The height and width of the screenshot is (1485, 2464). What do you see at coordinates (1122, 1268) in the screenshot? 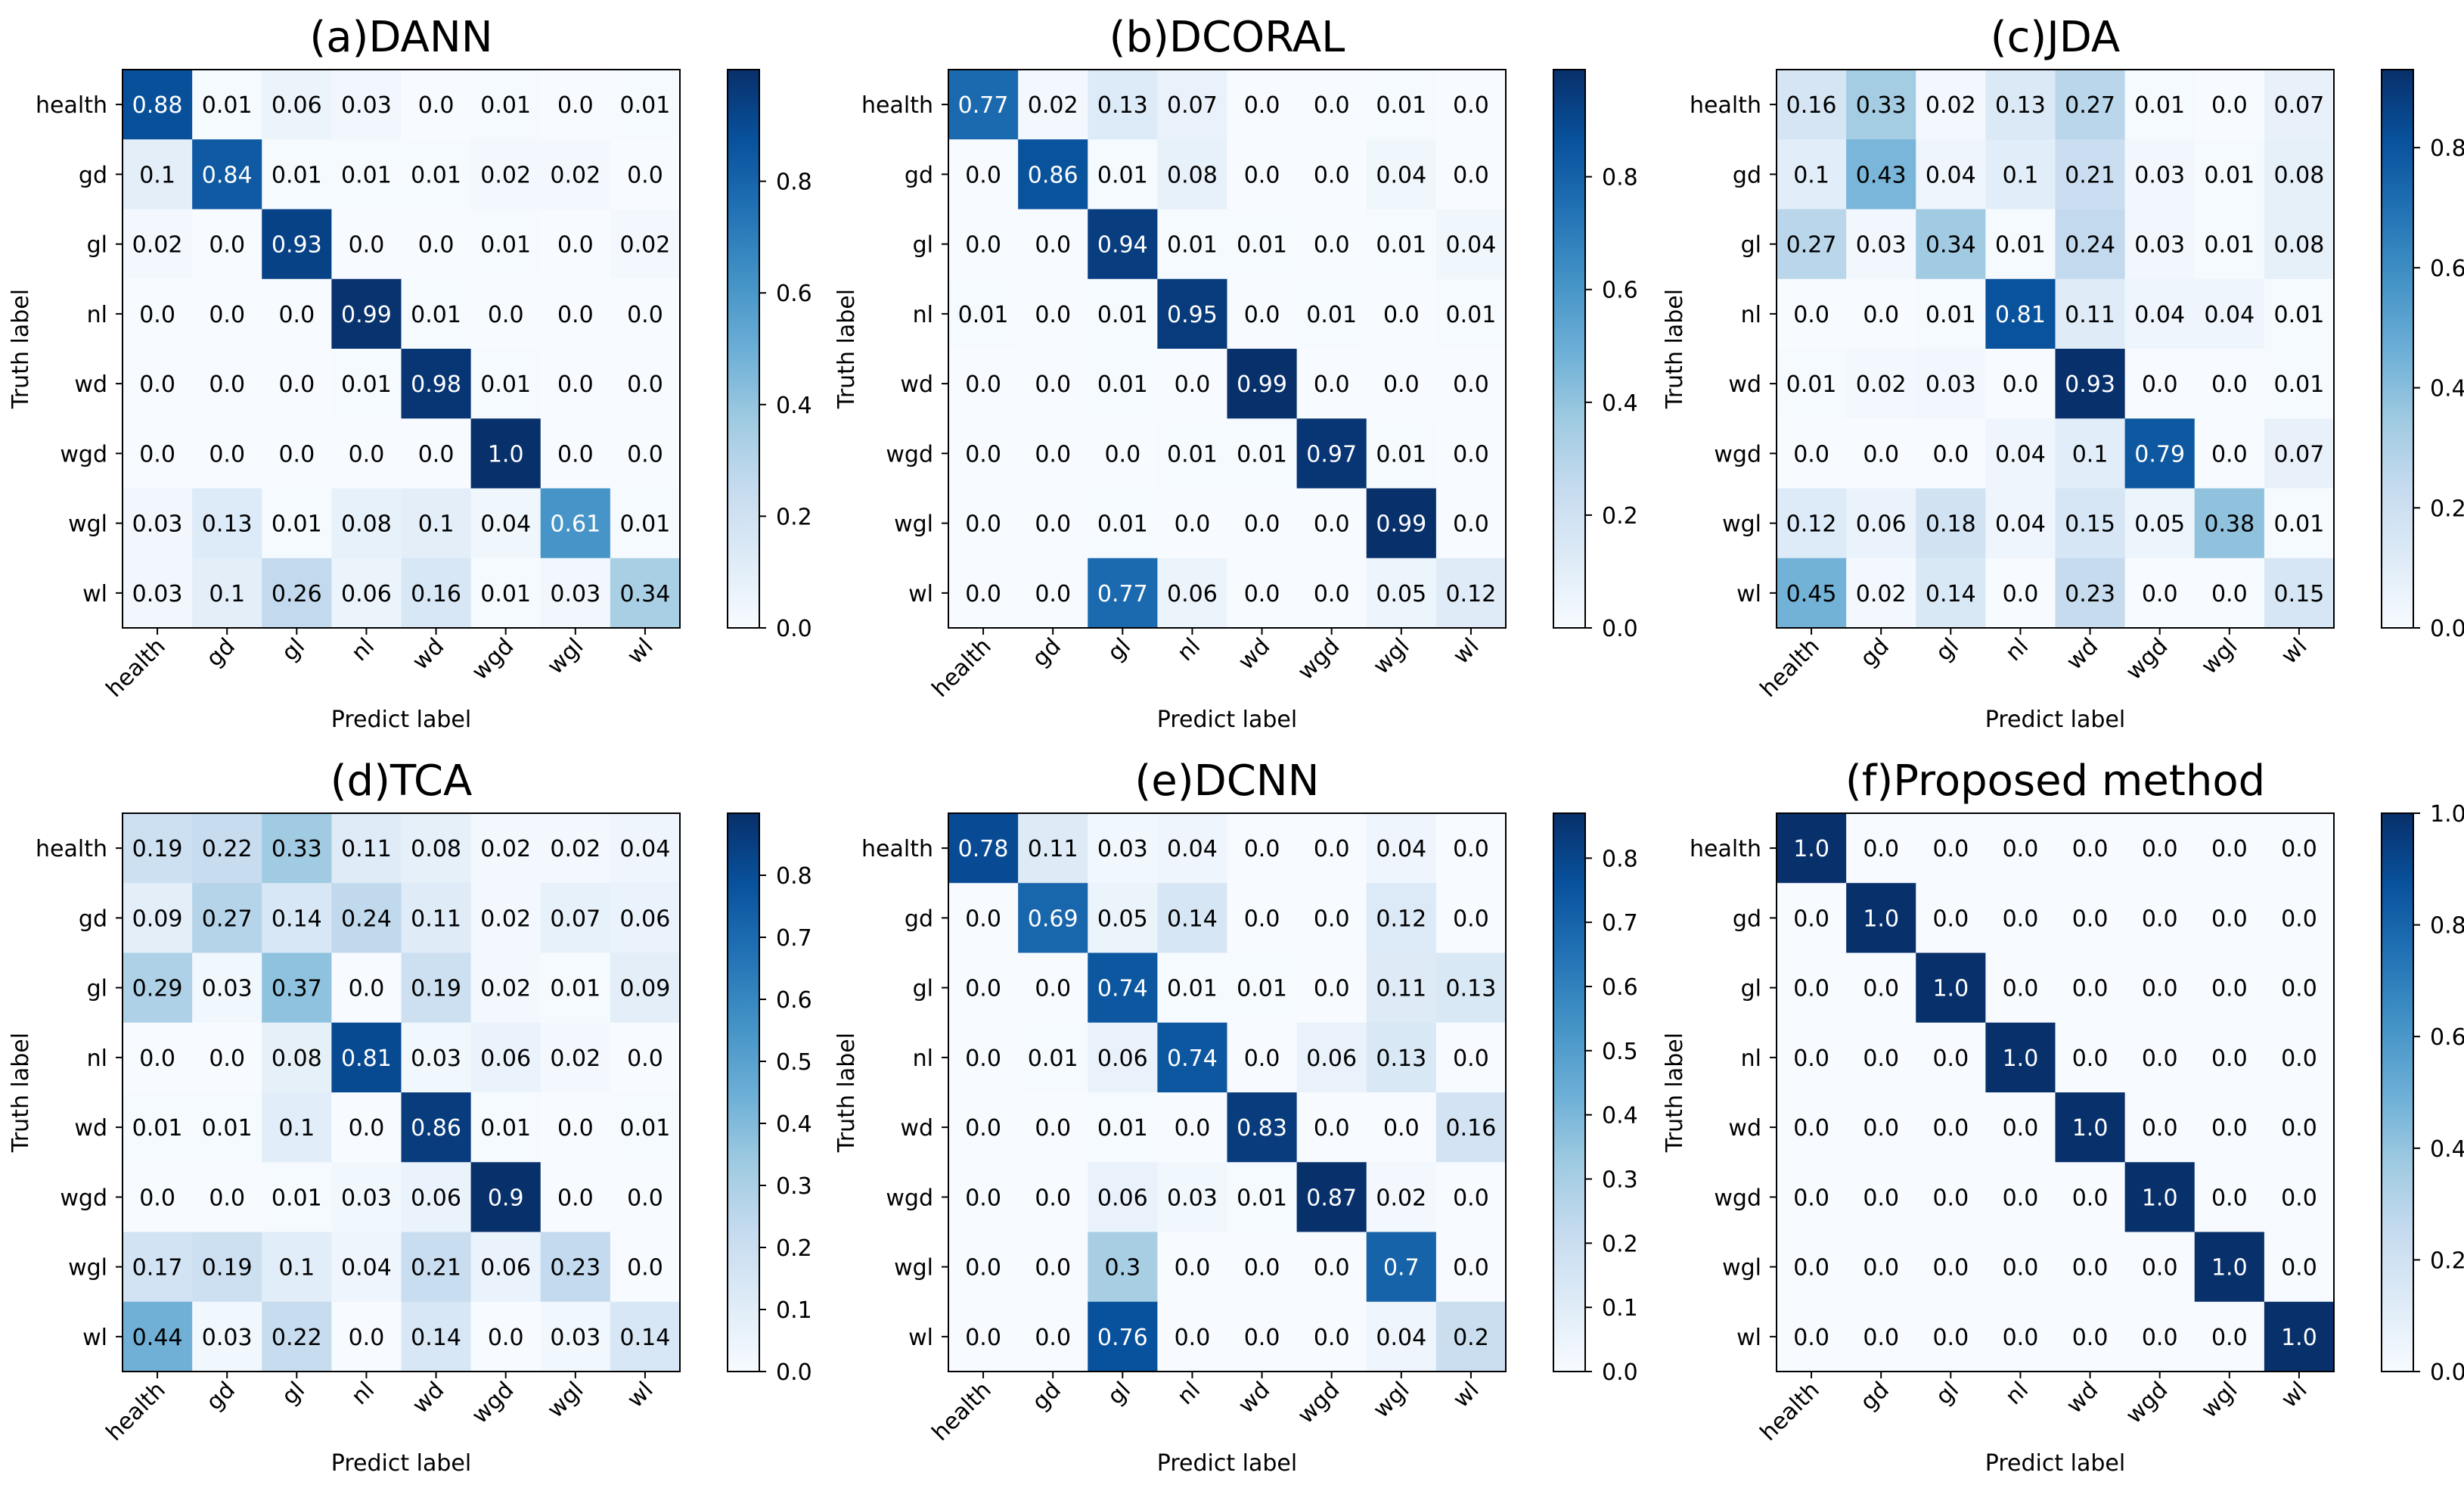
I see `cell-value: 0.3` at bounding box center [1122, 1268].